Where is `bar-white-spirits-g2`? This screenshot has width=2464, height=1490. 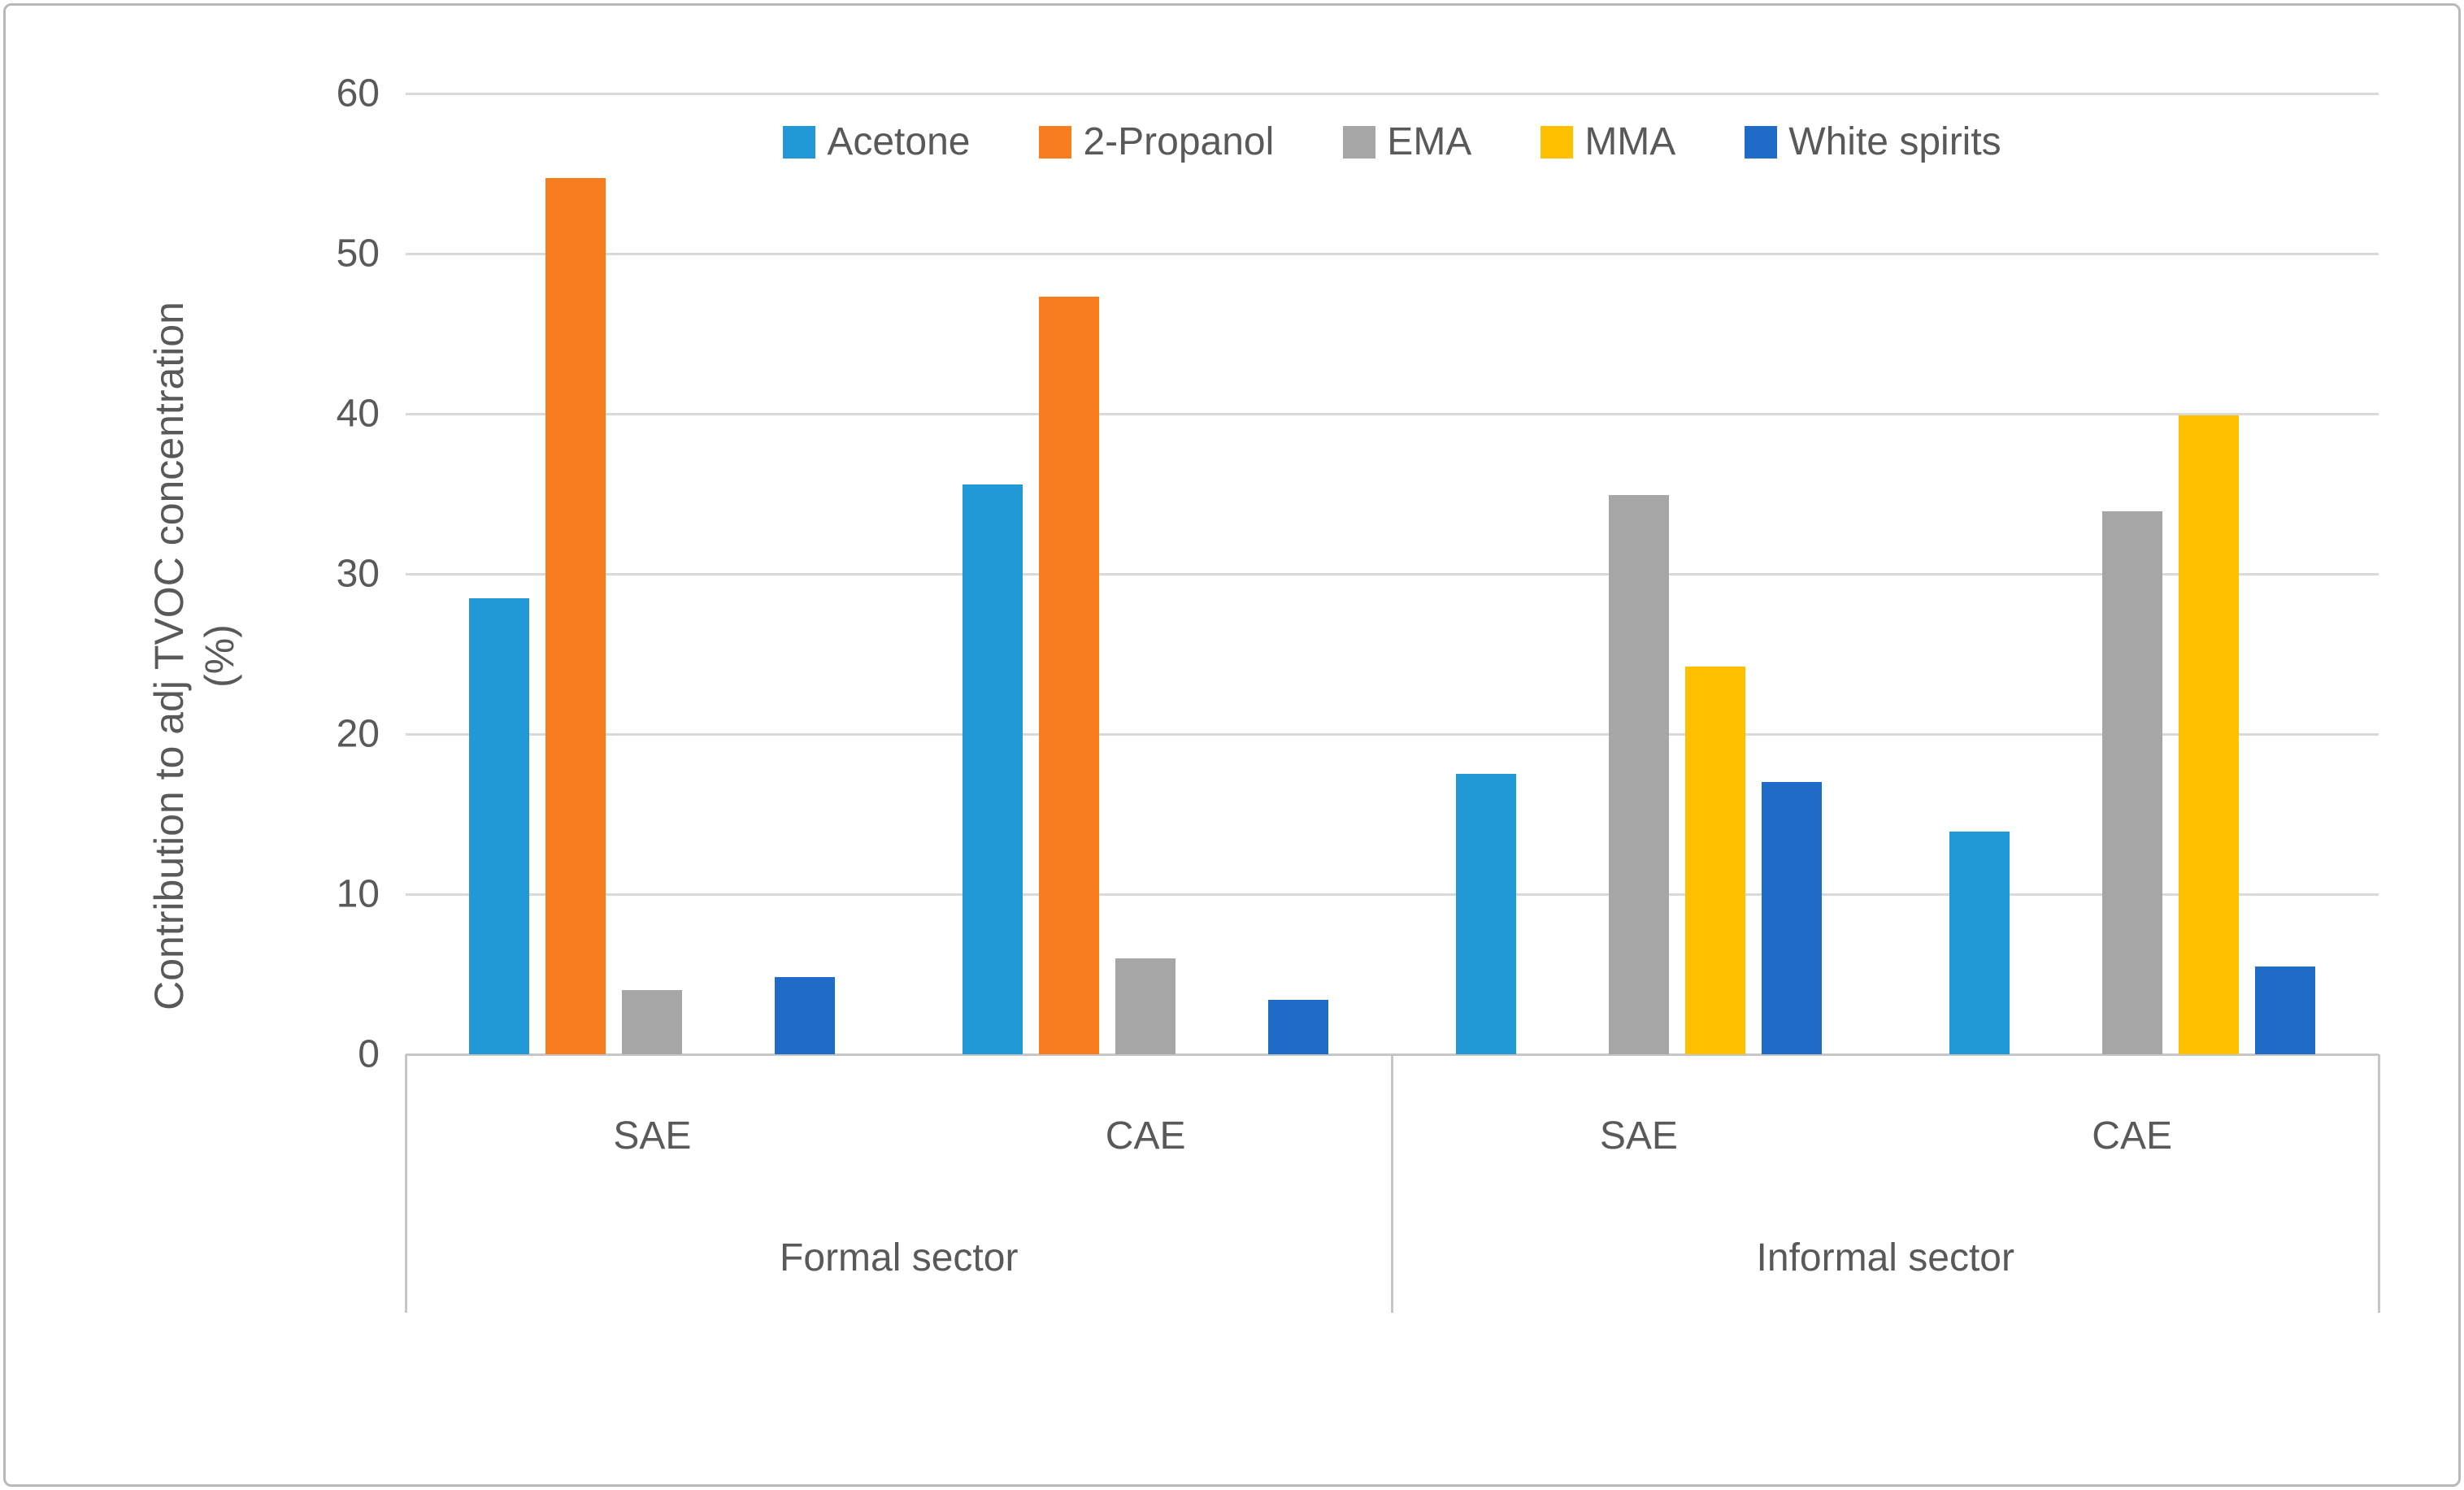 bar-white-spirits-g2 is located at coordinates (1298, 1027).